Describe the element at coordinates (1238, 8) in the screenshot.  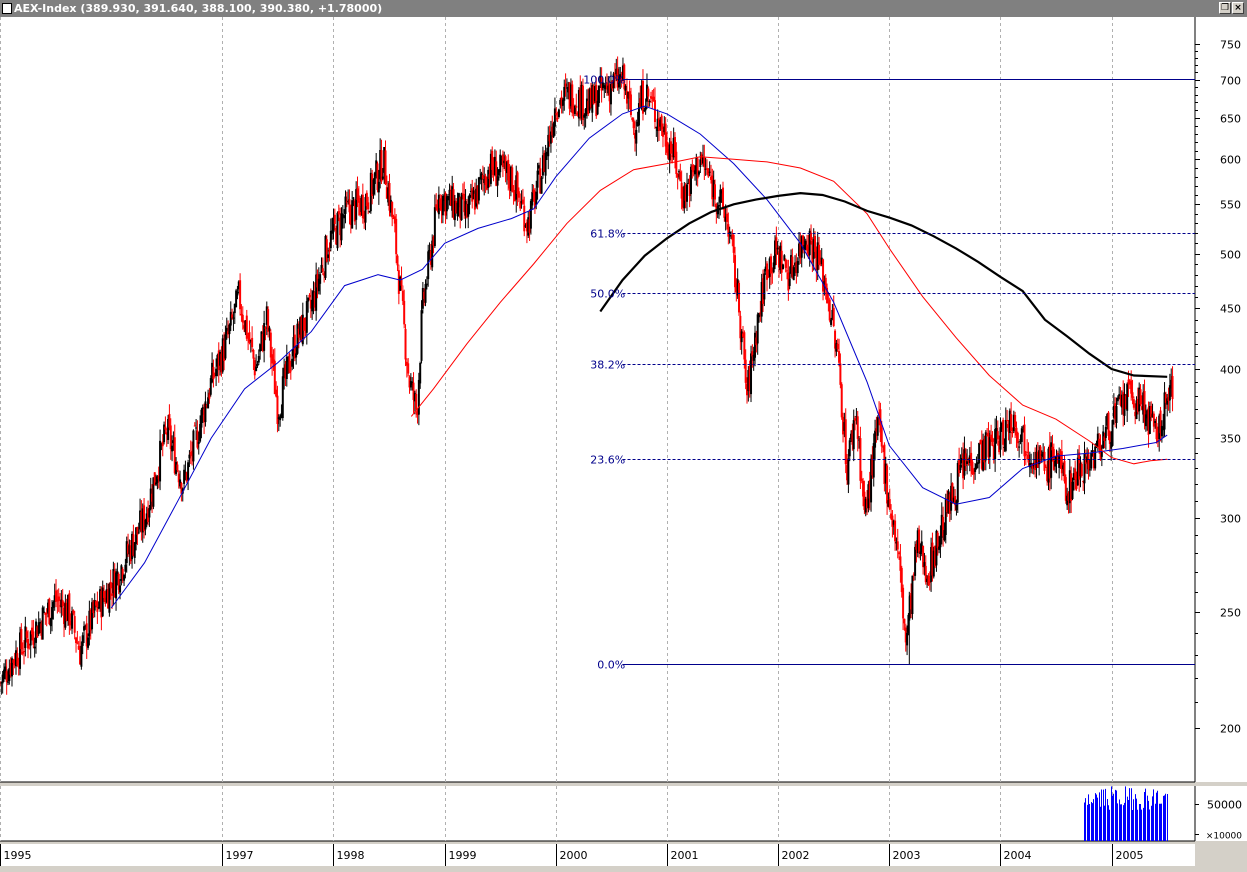
I see `close-button: ×` at that location.